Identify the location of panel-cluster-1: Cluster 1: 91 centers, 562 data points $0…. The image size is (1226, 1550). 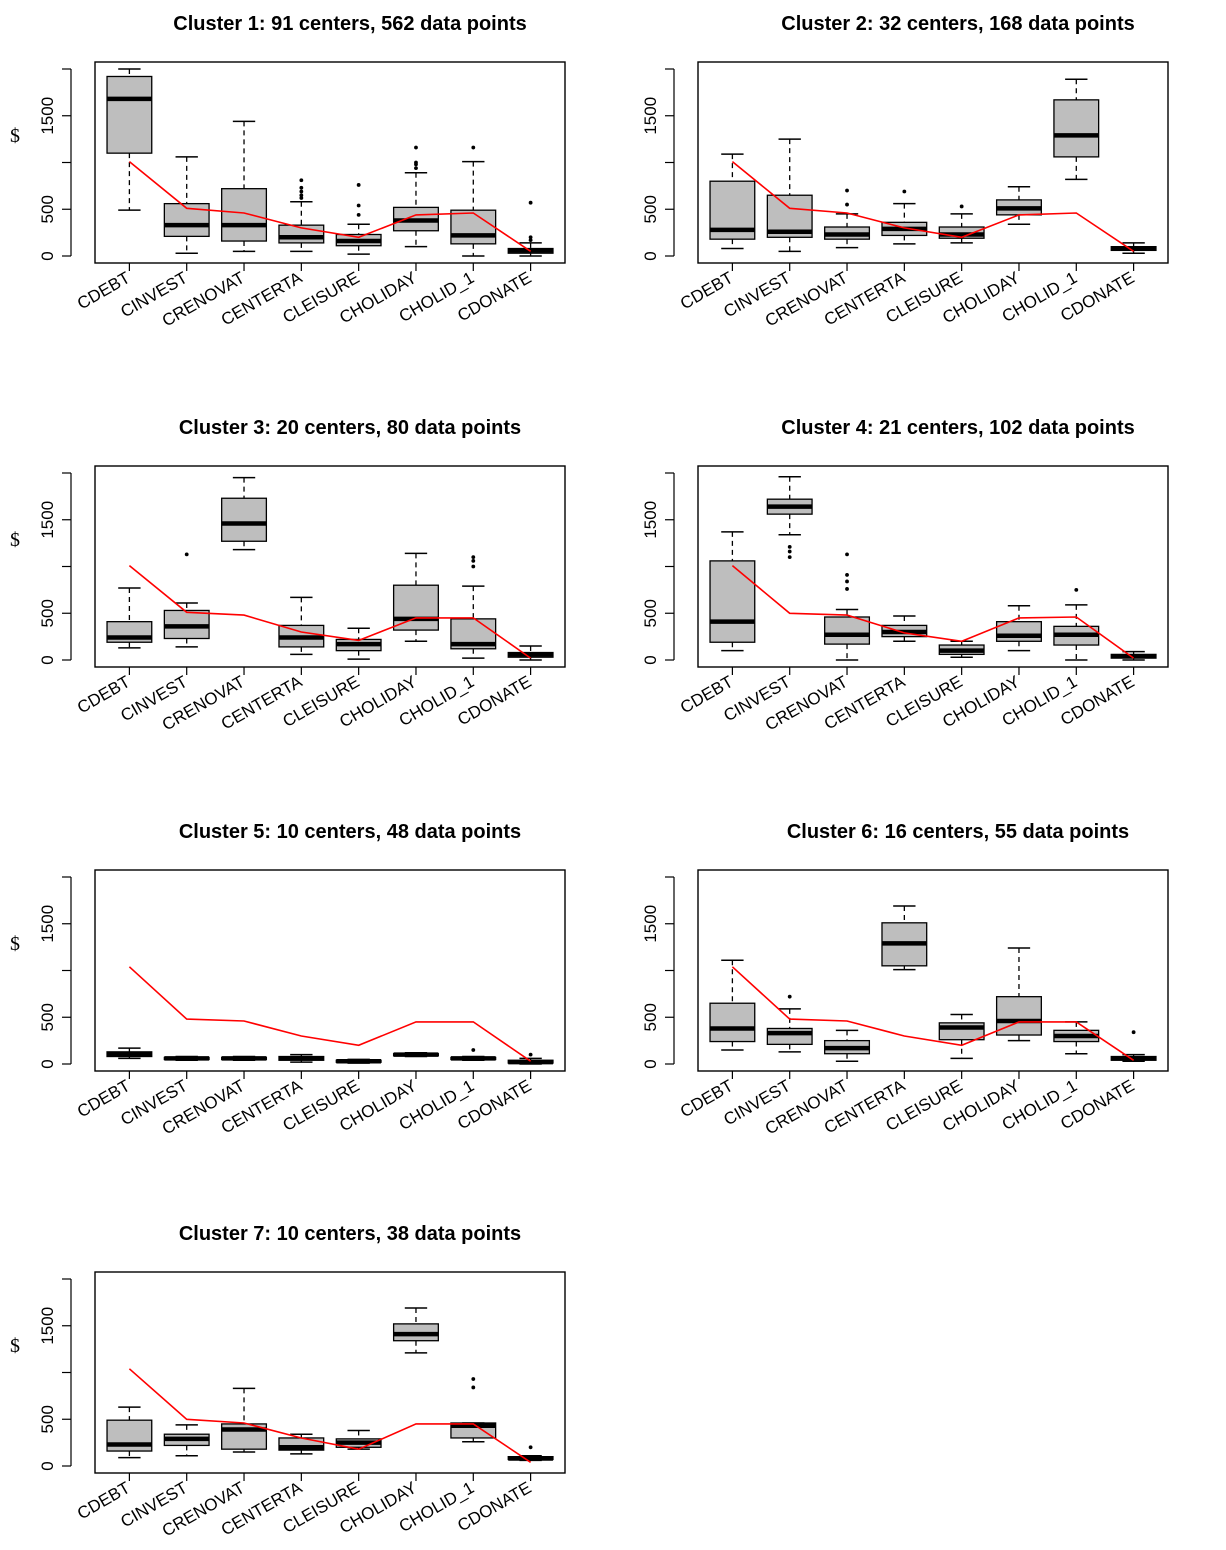
(288, 171).